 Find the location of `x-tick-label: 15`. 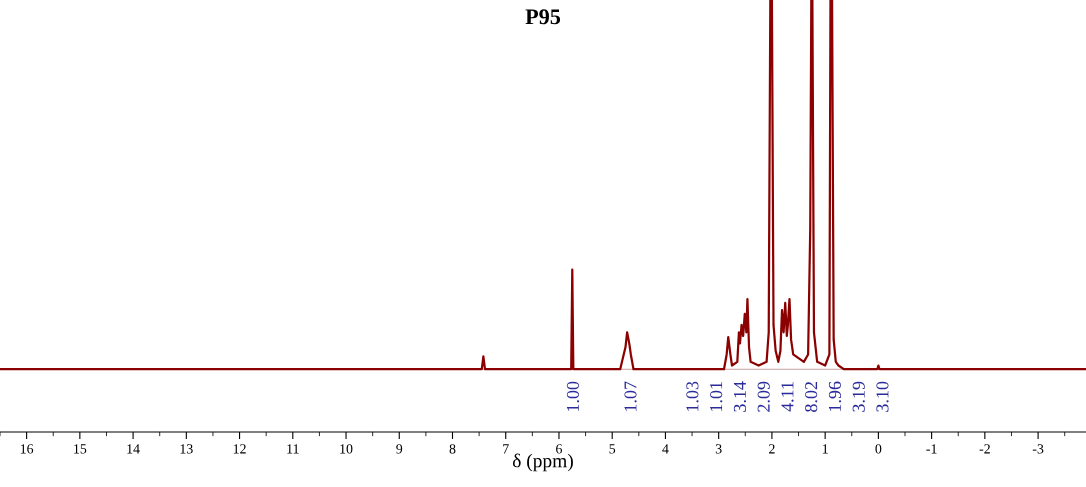

x-tick-label: 15 is located at coordinates (80, 449).